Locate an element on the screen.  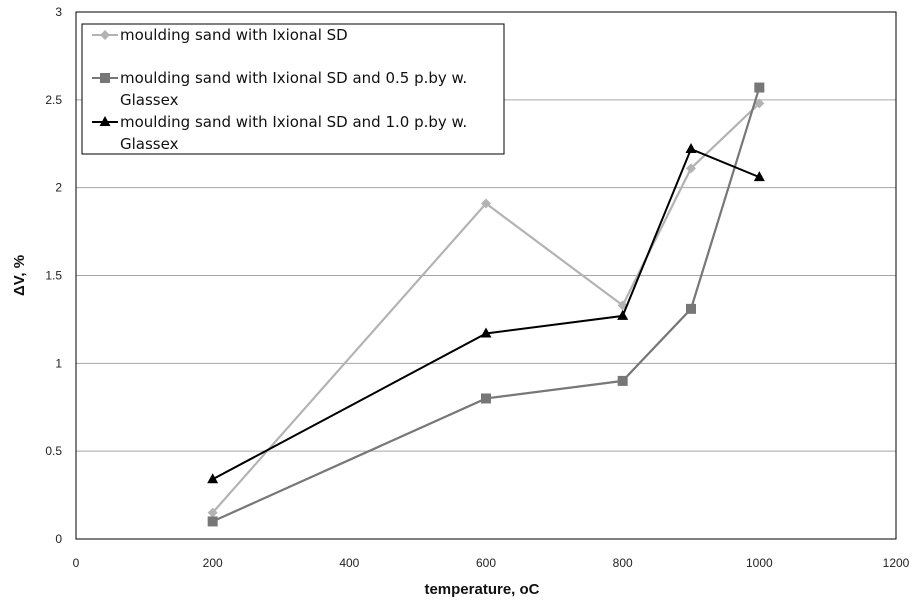
x-tick-label: 800 is located at coordinates (623, 563).